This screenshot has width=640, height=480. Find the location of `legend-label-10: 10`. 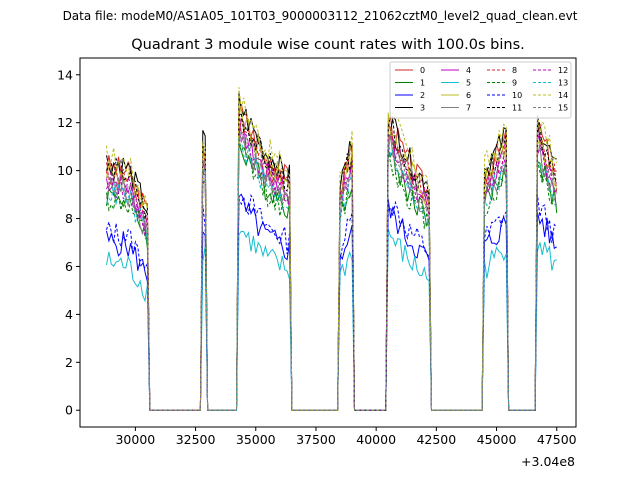

legend-label-10: 10 is located at coordinates (517, 95).